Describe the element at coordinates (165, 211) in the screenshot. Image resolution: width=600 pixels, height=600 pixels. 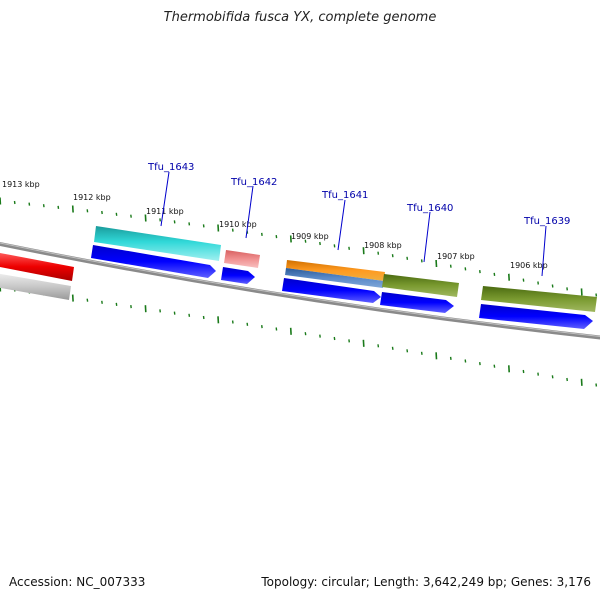
I see `scale-label-1911: 1911 kbp` at that location.